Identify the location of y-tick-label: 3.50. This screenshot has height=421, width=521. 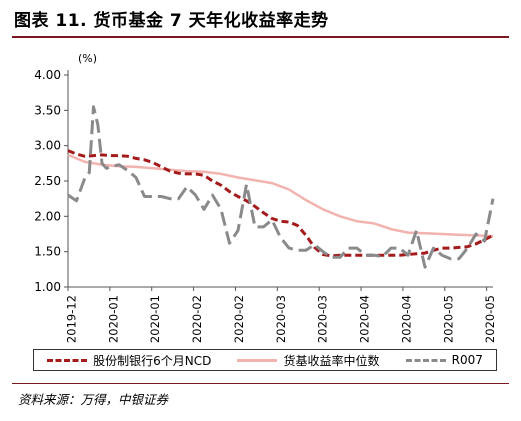
(47, 110).